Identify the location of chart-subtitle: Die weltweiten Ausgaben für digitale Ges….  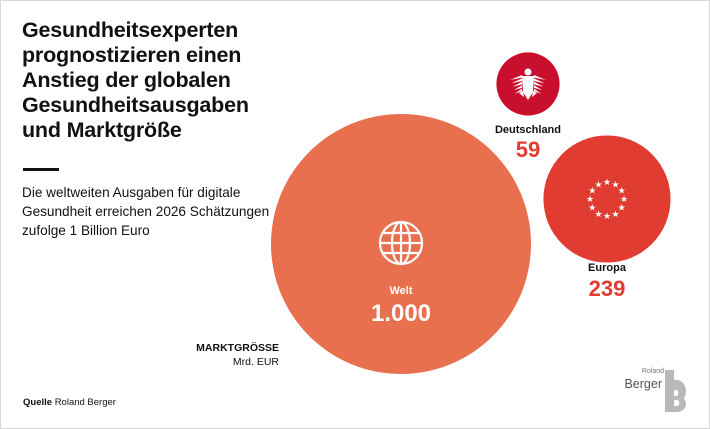
(146, 211).